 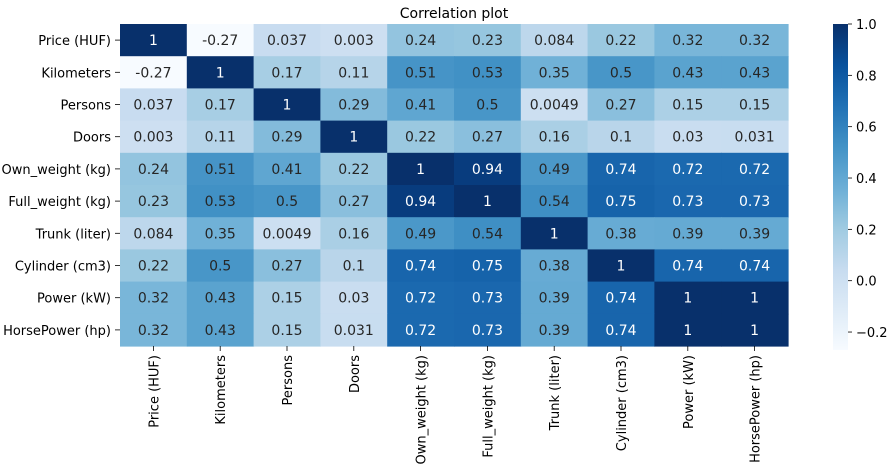 What do you see at coordinates (488, 406) in the screenshot?
I see `x-axis-tick-label: Full_weight (kg)` at bounding box center [488, 406].